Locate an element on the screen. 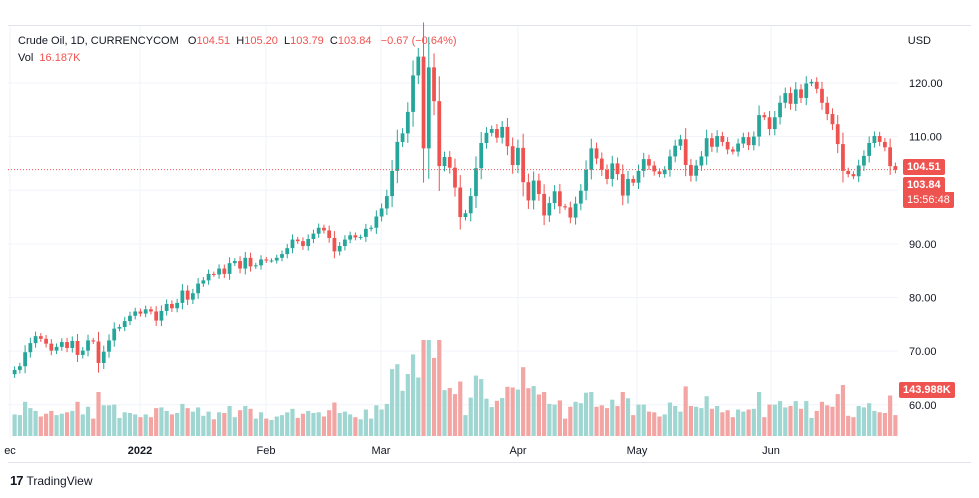 The image size is (979, 498). tradingview-logo: 17 TradingView is located at coordinates (51, 480).